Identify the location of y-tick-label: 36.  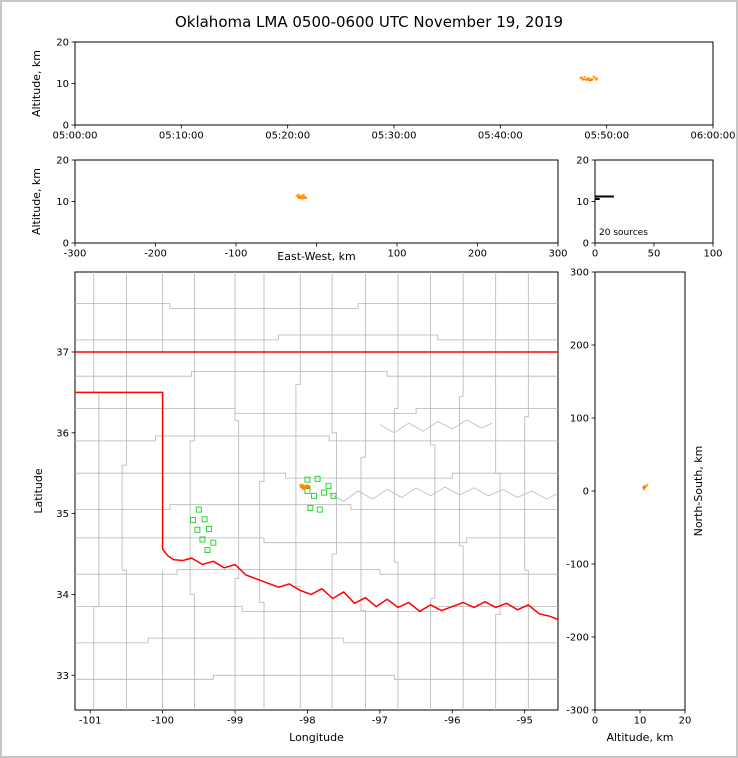
(62, 433).